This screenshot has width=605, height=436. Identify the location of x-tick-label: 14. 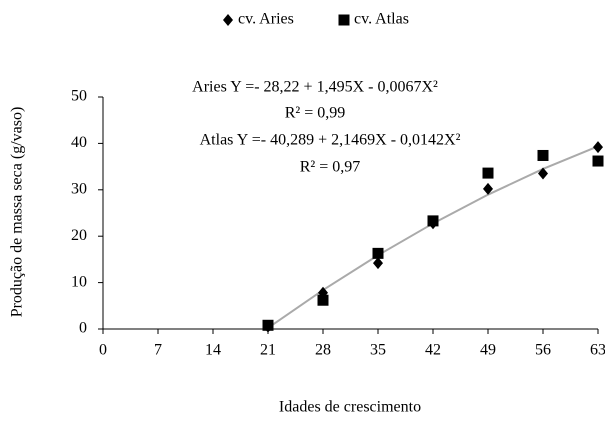
(213, 350).